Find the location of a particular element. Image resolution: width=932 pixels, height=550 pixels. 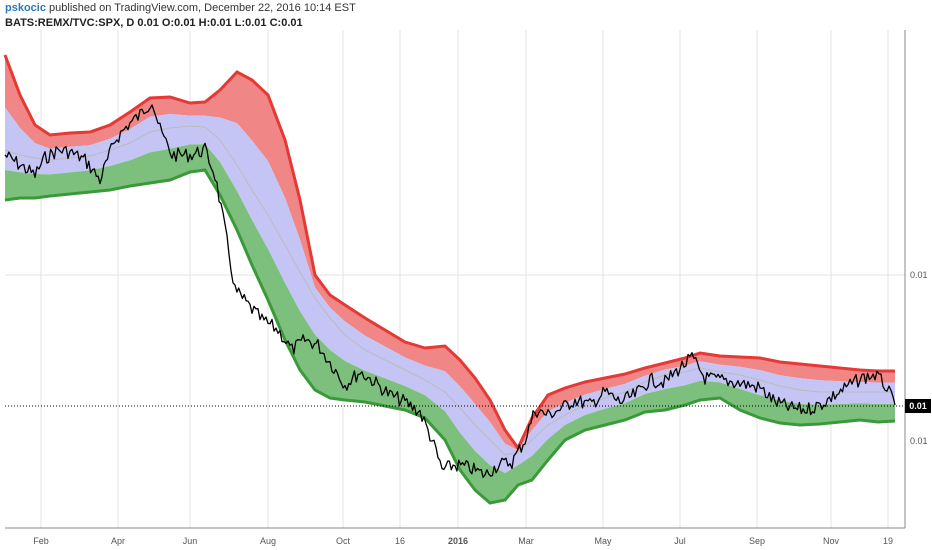

x-tick-label: 19 is located at coordinates (888, 541).